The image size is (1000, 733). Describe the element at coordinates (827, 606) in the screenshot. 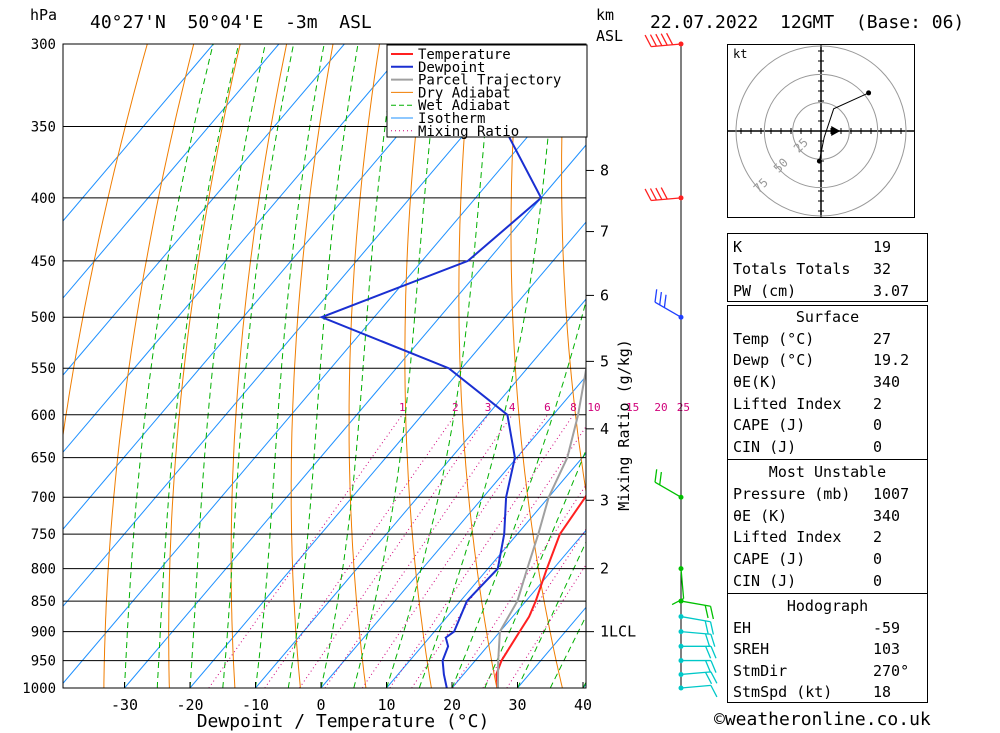

I see `hodo-table-title: Hodograph` at that location.